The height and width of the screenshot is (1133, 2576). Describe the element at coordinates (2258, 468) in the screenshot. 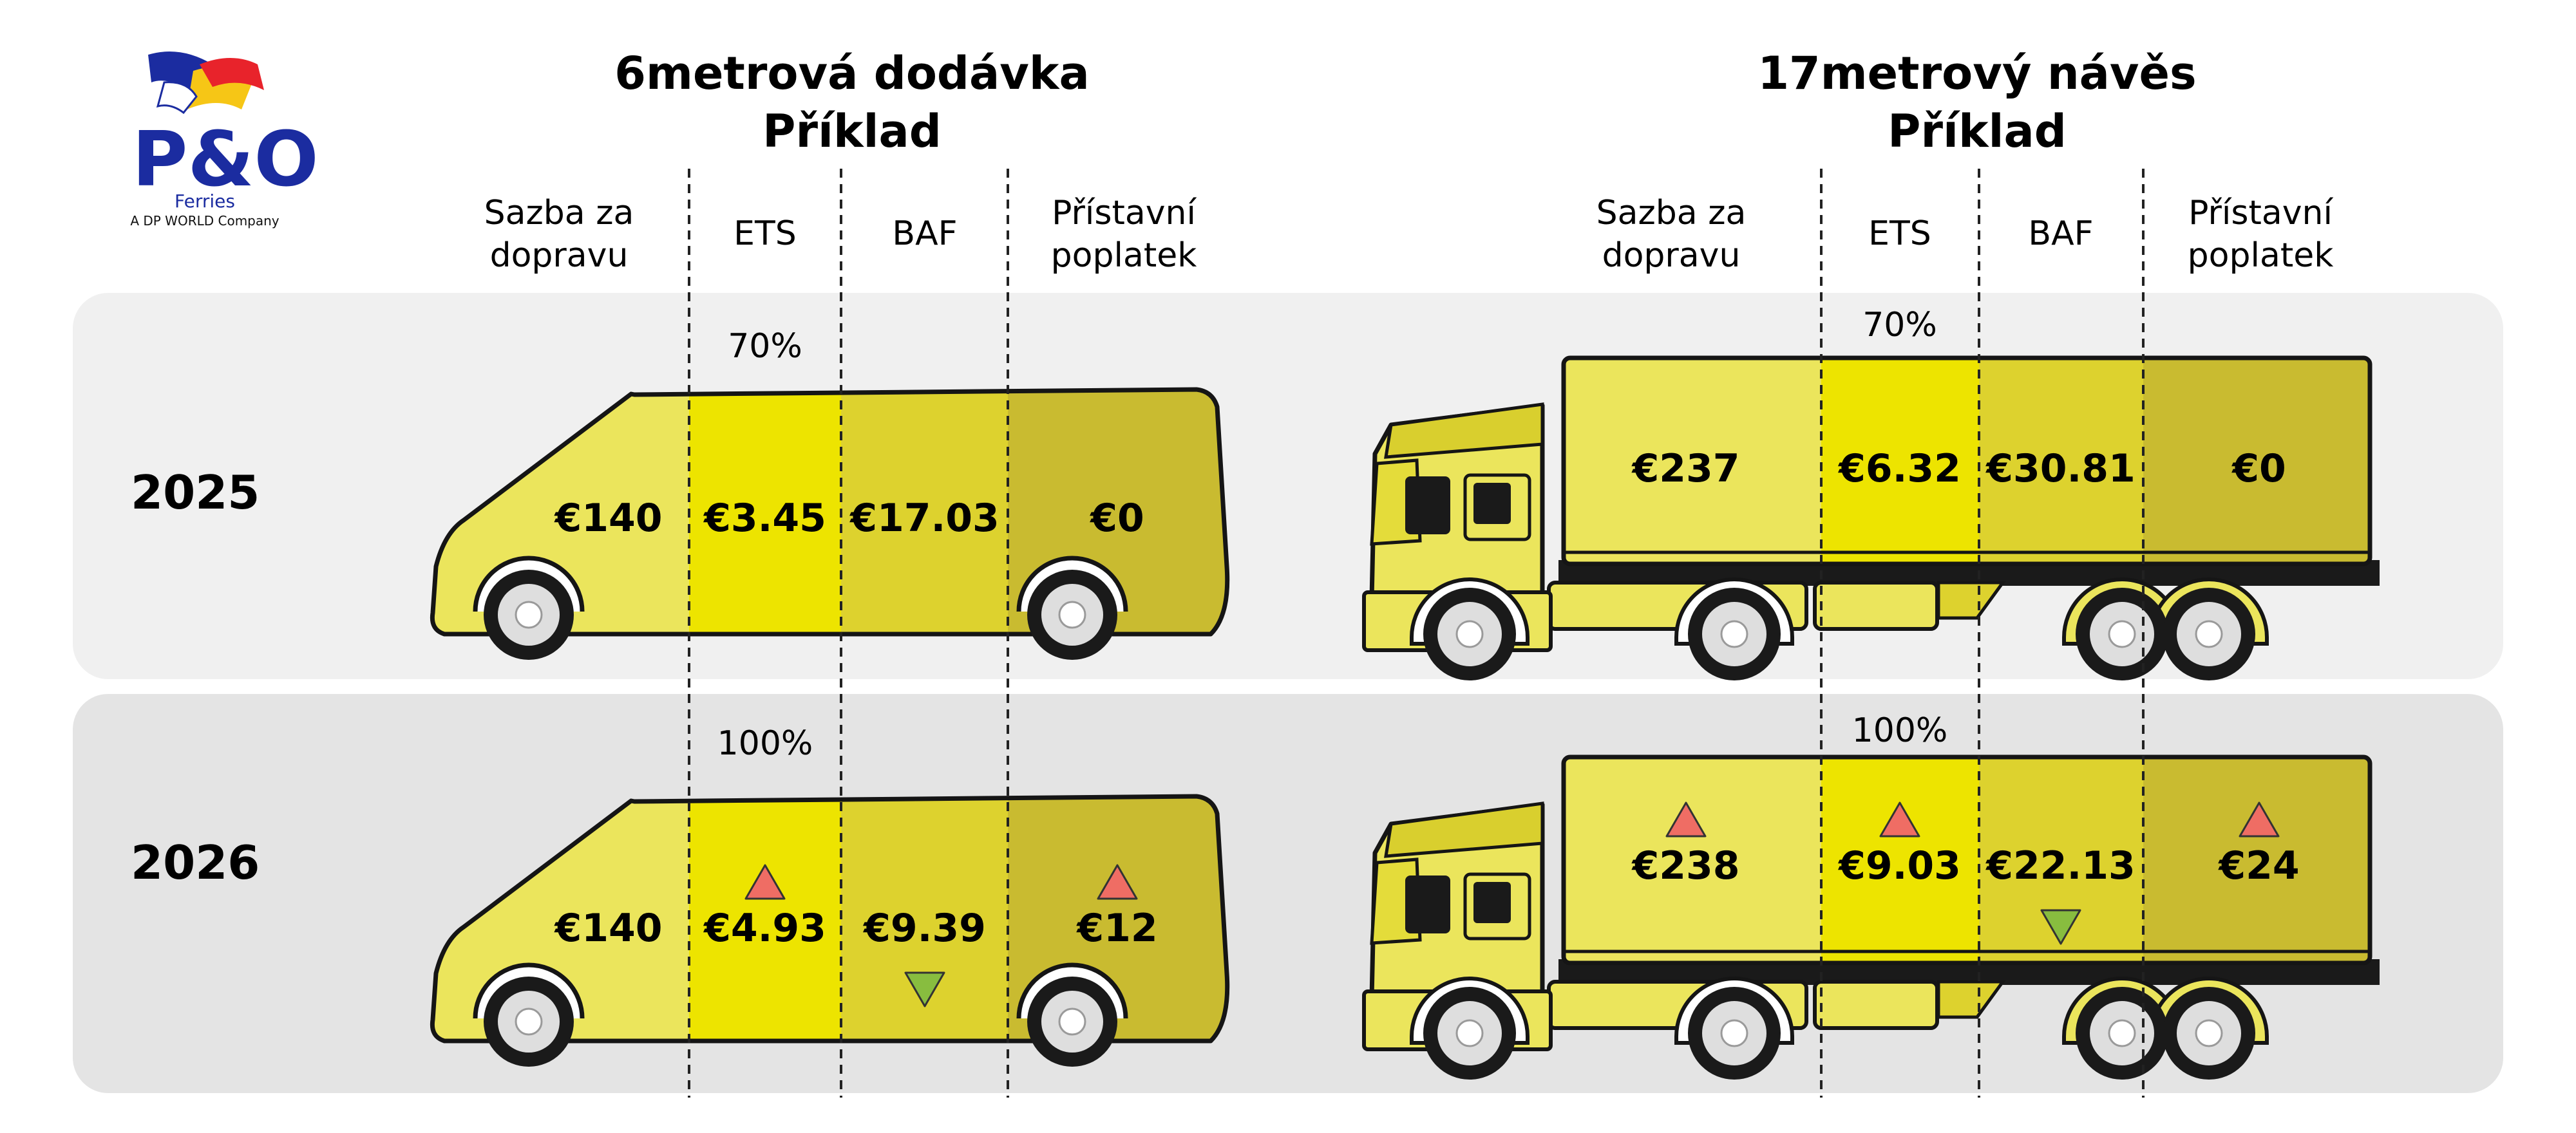

I see `truck-price-2025-3: €0` at that location.